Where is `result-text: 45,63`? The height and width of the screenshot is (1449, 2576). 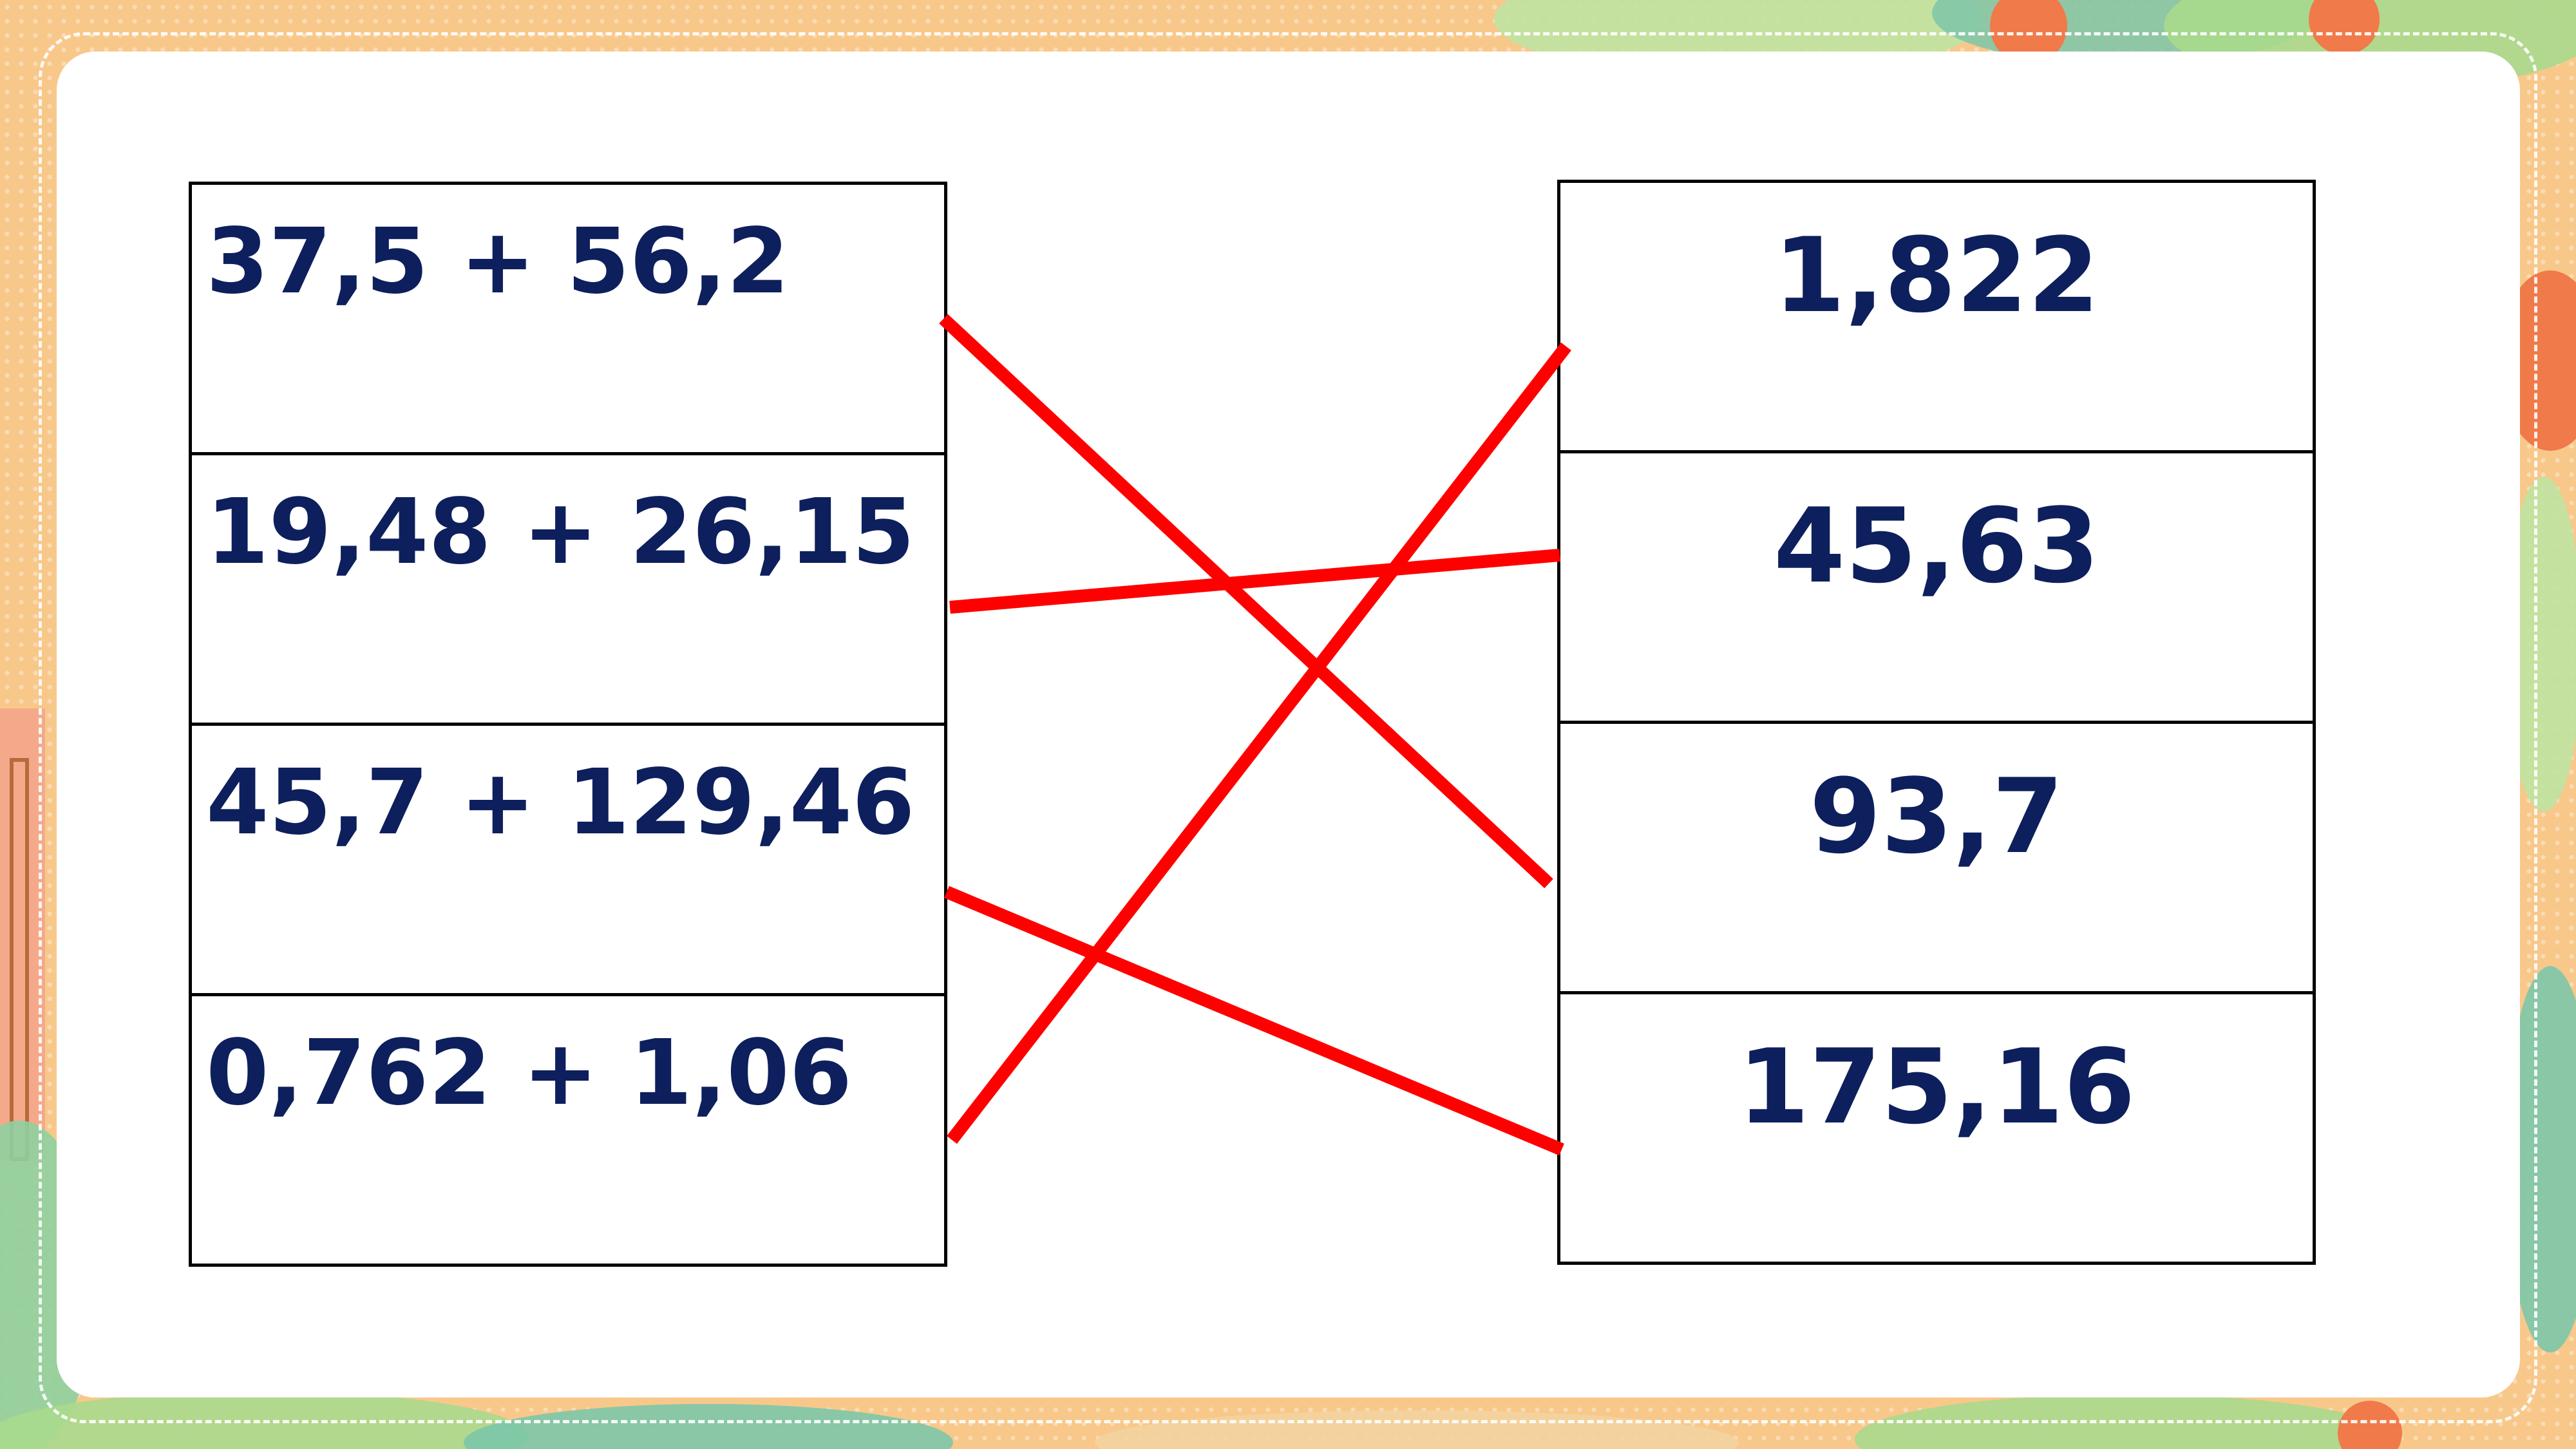
result-text: 45,63 is located at coordinates (1936, 546).